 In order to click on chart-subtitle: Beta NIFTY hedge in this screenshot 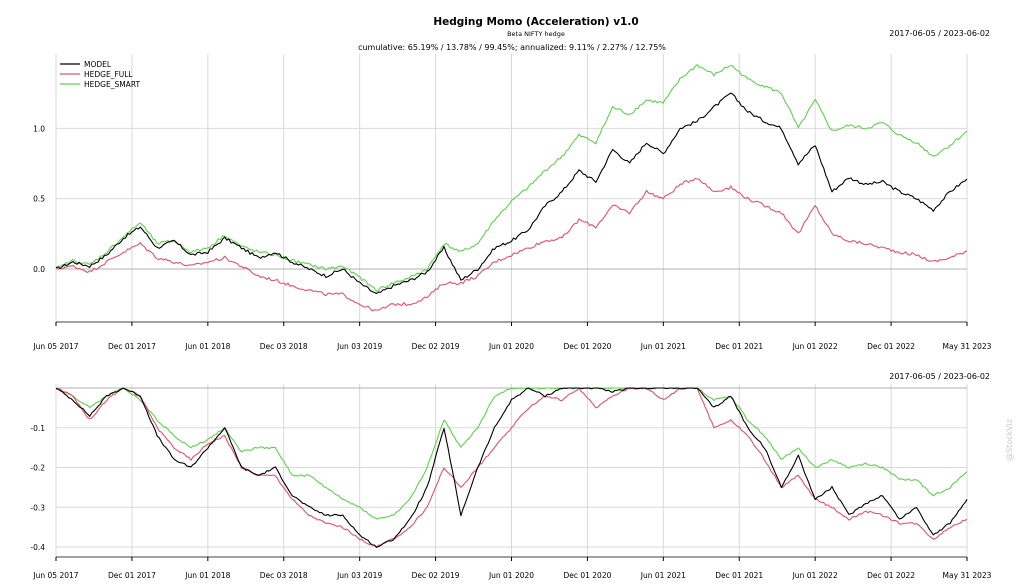, I will do `click(536, 34)`.